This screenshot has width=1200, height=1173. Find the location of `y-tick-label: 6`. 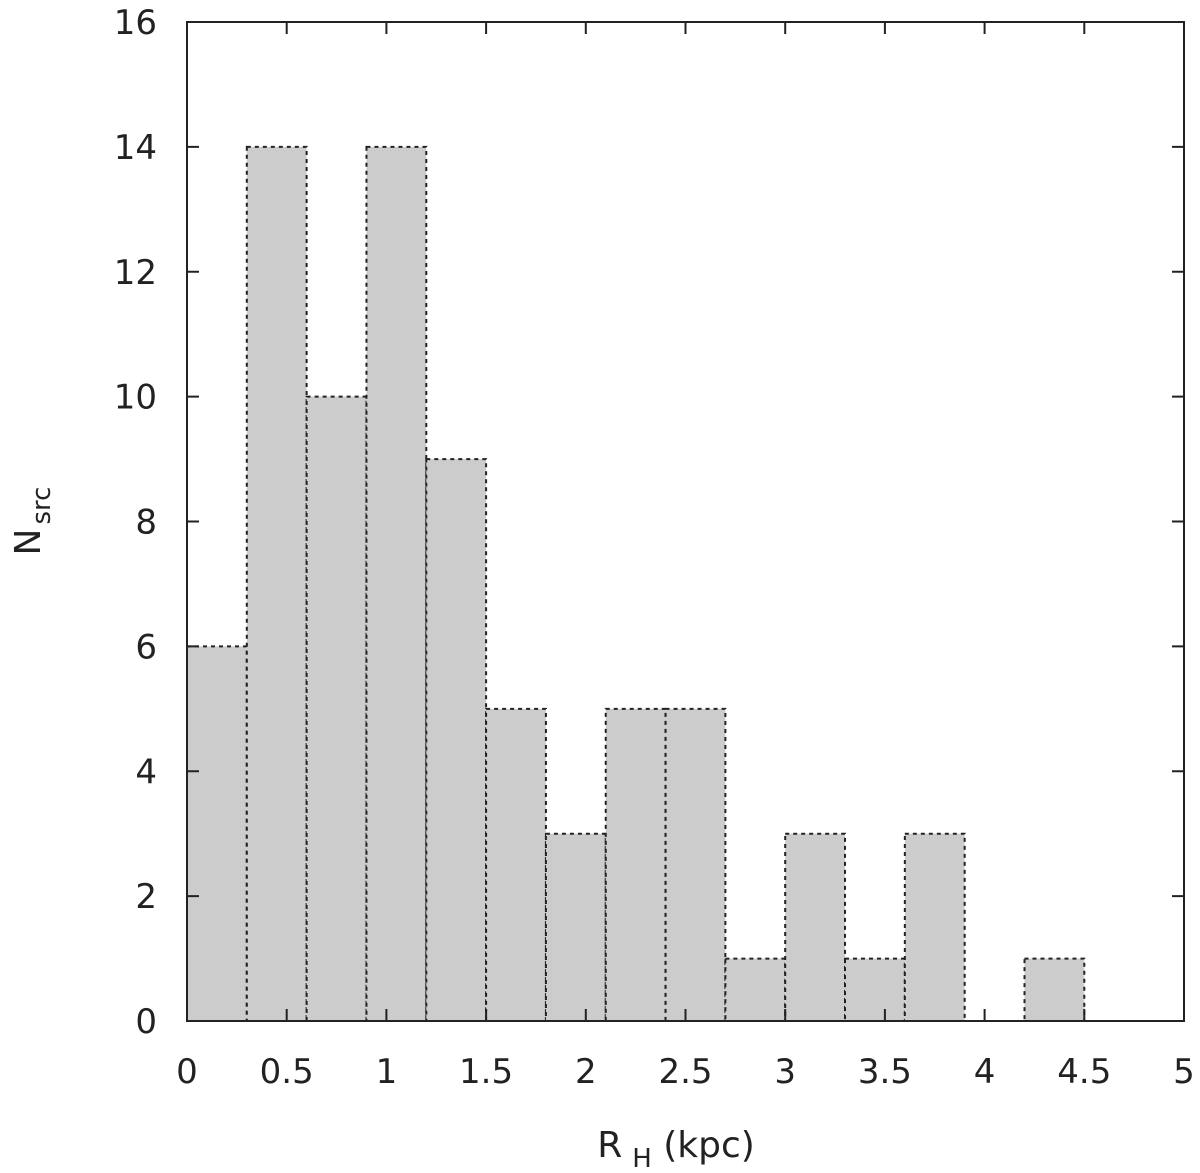

y-tick-label: 6 is located at coordinates (146, 647).